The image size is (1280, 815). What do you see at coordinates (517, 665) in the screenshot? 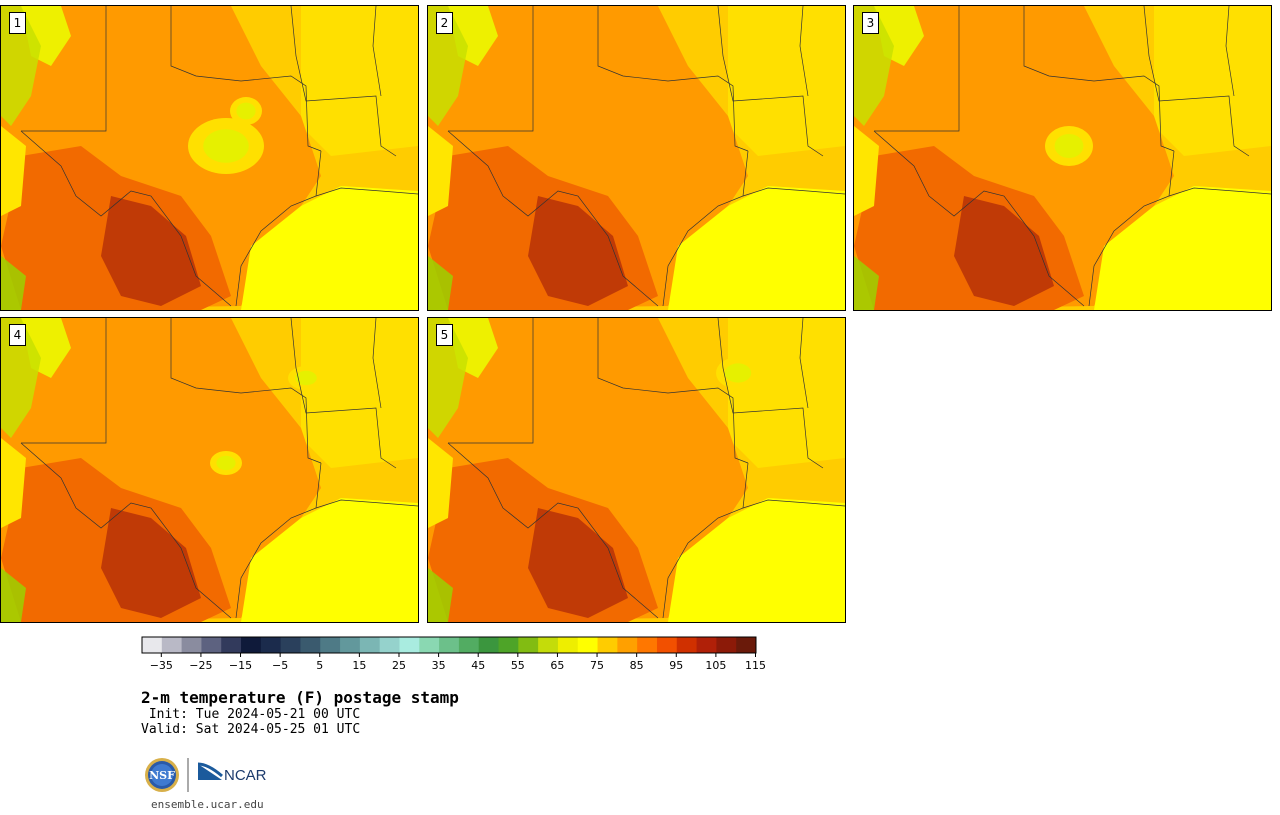
I see `colorbar-tick-label: 55` at bounding box center [517, 665].